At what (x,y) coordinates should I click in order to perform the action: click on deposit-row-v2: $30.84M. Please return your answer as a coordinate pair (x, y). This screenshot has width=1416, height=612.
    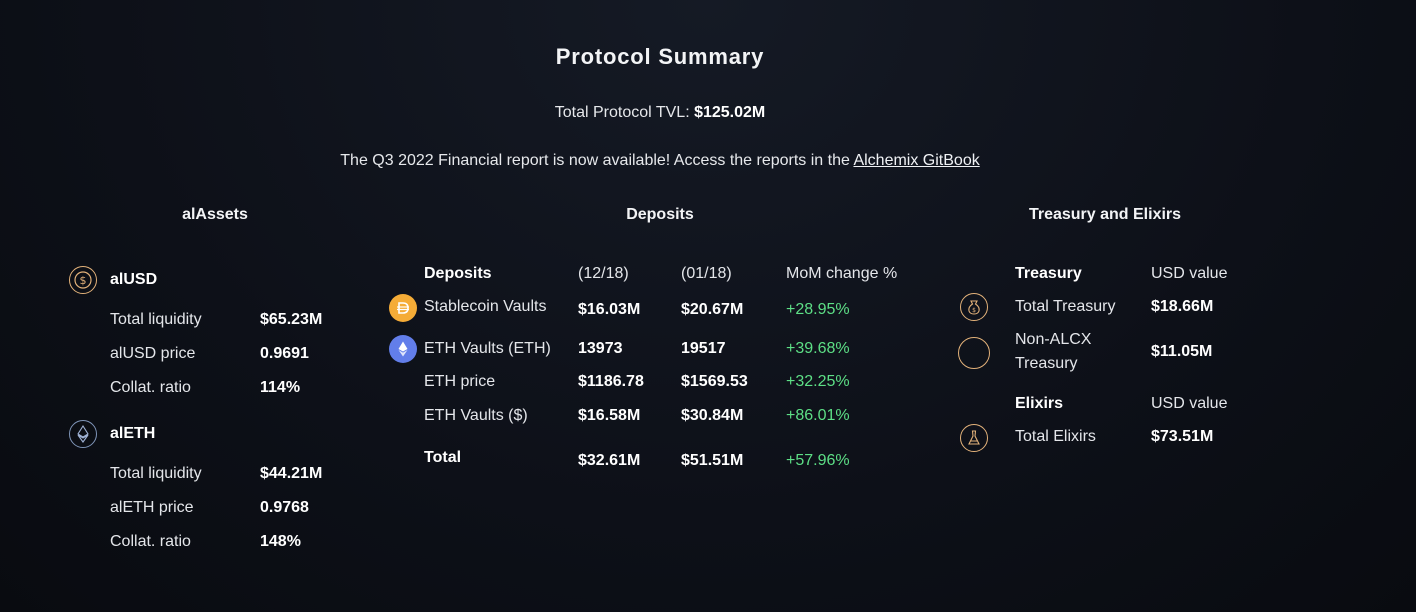
    Looking at the image, I should click on (712, 415).